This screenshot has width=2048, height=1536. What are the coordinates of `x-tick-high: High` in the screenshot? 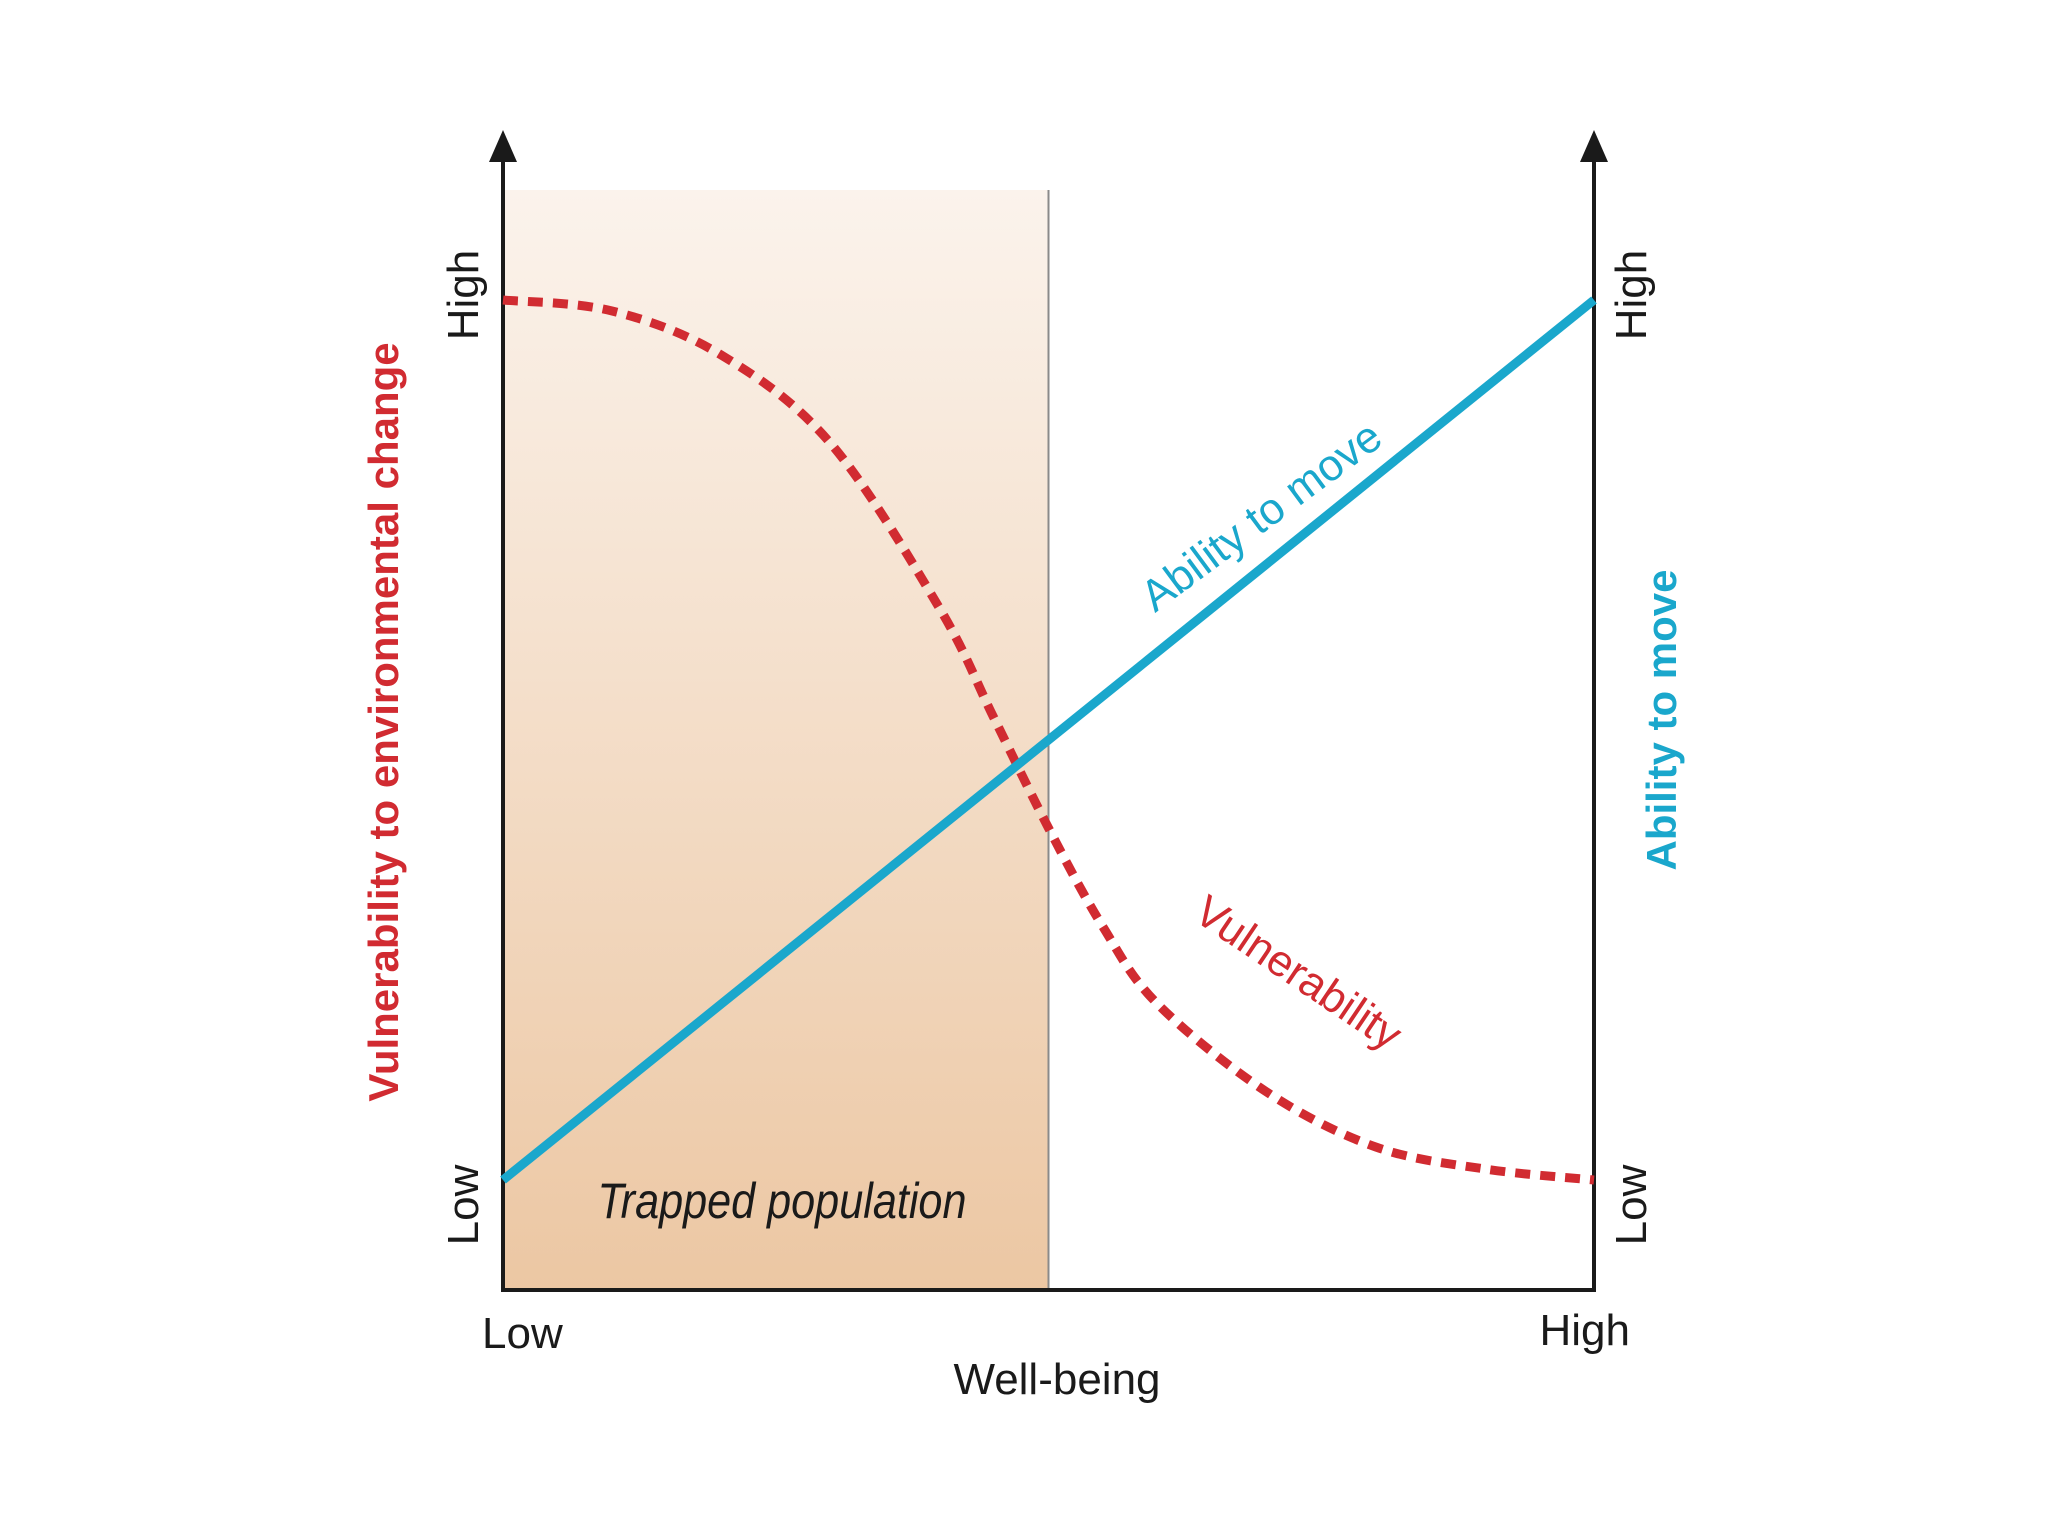 It's located at (1585, 1330).